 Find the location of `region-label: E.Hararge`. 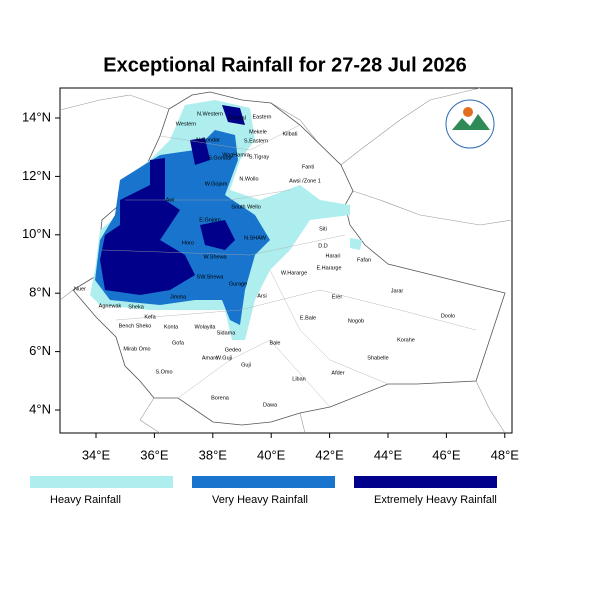

region-label: E.Hararge is located at coordinates (328, 268).